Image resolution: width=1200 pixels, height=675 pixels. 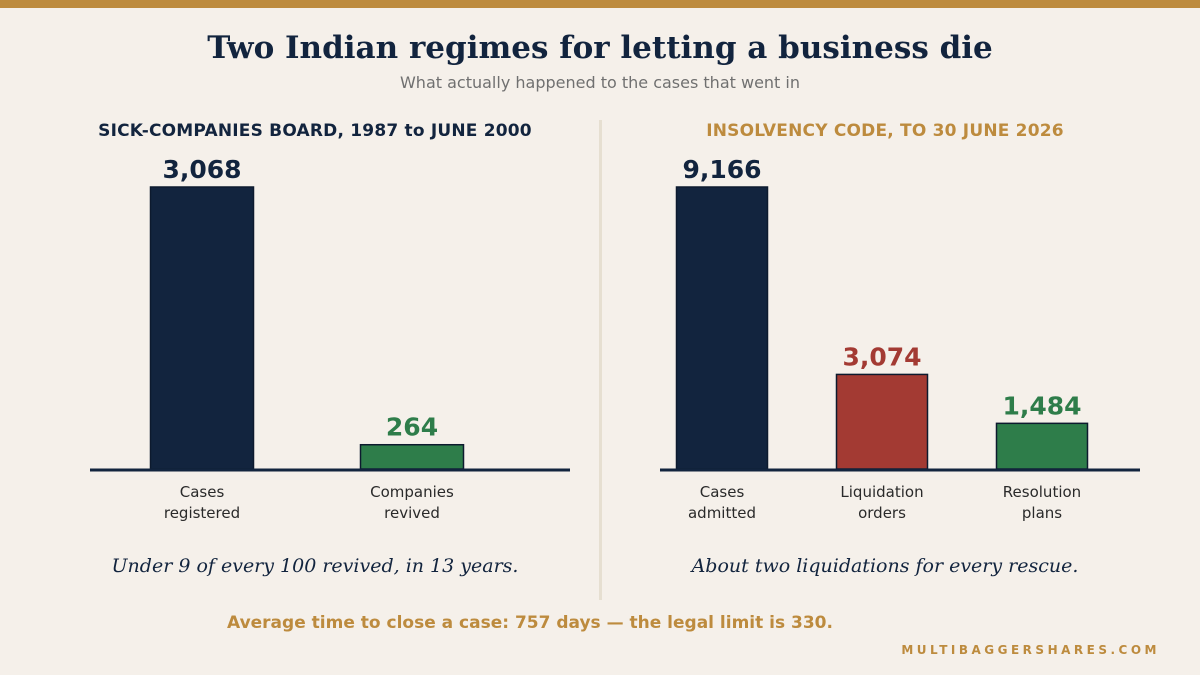 What do you see at coordinates (600, 4) in the screenshot?
I see `top-accent-bar` at bounding box center [600, 4].